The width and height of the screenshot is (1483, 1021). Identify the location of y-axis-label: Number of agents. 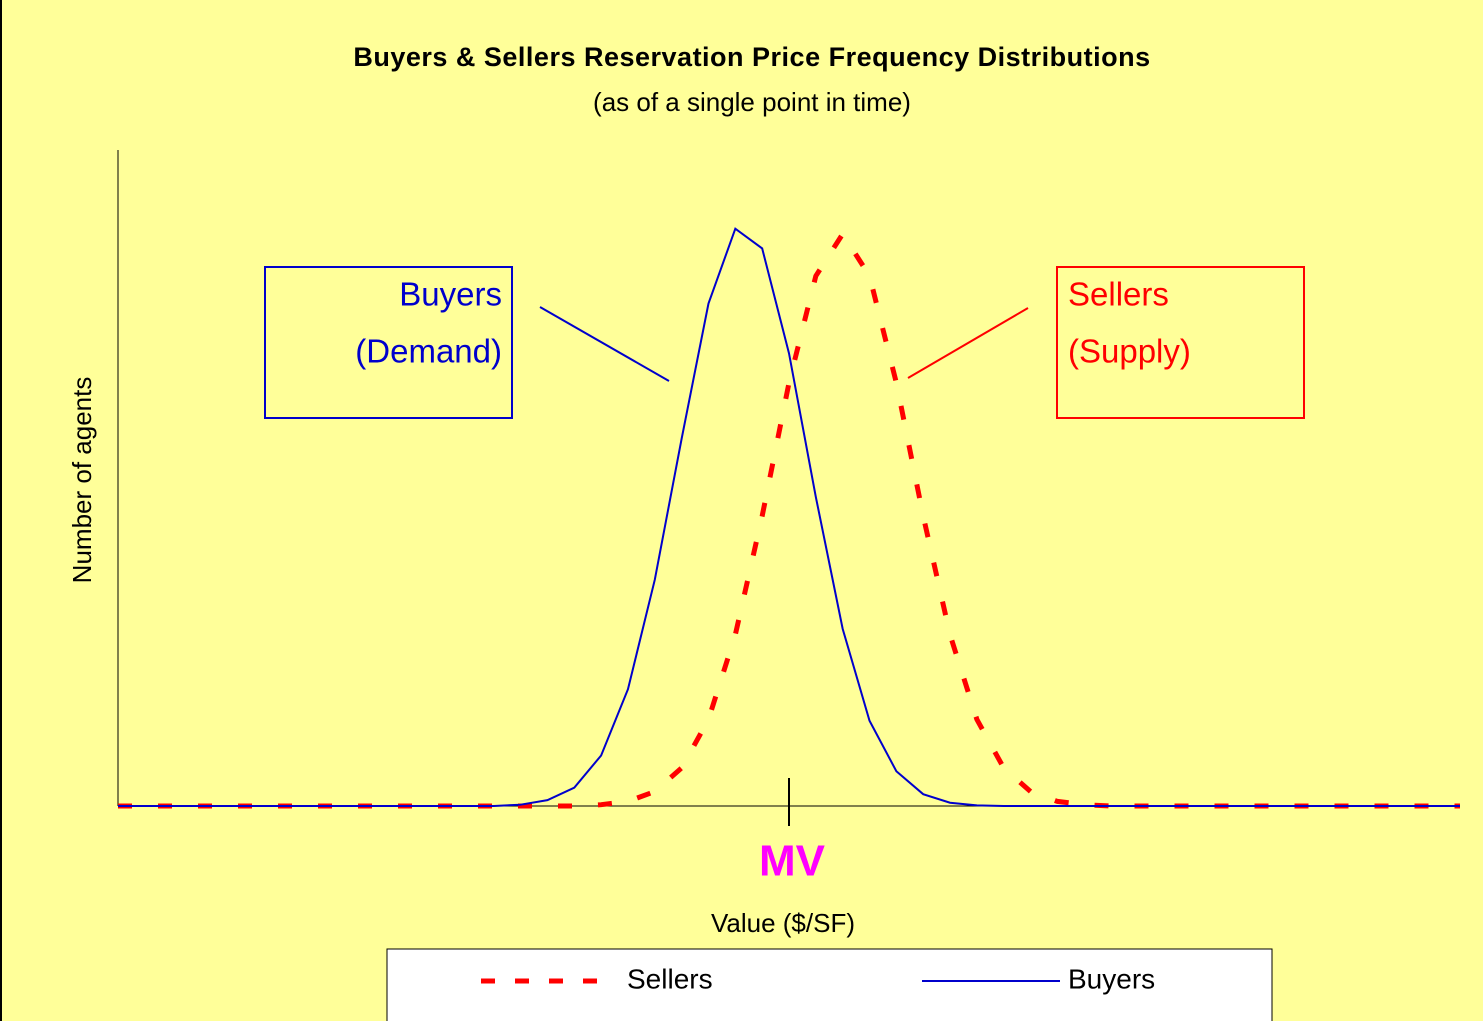
(82, 480).